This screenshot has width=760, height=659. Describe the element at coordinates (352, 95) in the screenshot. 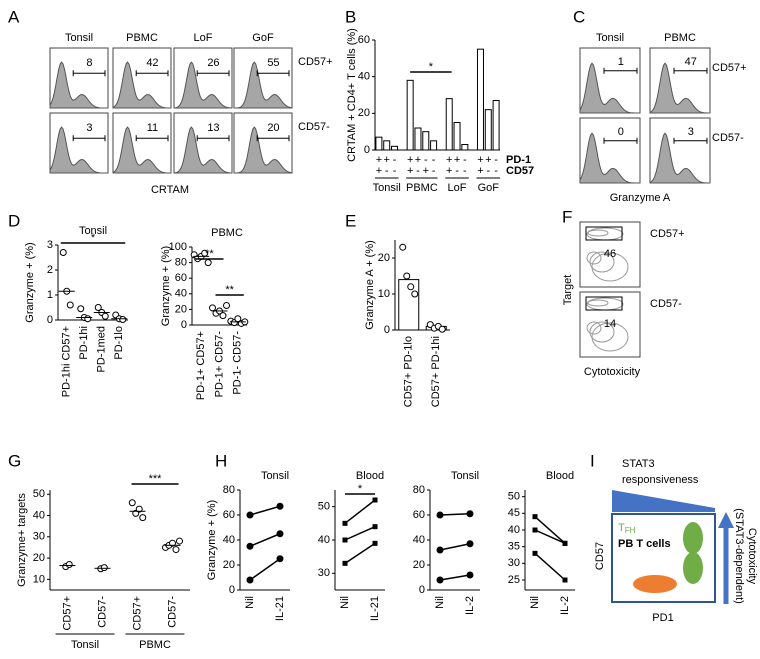

I see `y-axis-label: CRTAM + CD4+ T cells (%)` at that location.